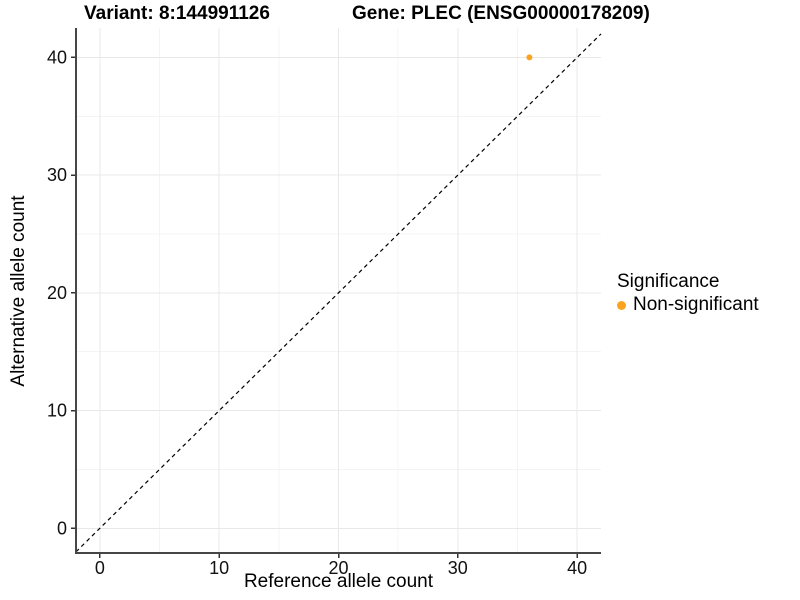  I want to click on legend-item-label: Non-significant, so click(696, 304).